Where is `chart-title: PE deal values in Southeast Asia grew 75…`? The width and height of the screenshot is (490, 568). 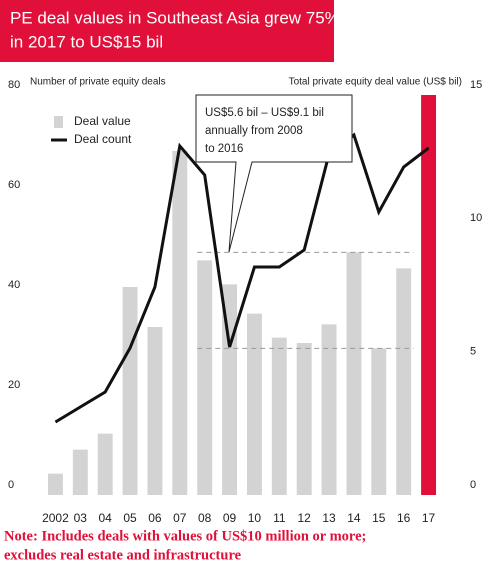 chart-title: PE deal values in Southeast Asia grew 75… is located at coordinates (175, 17).